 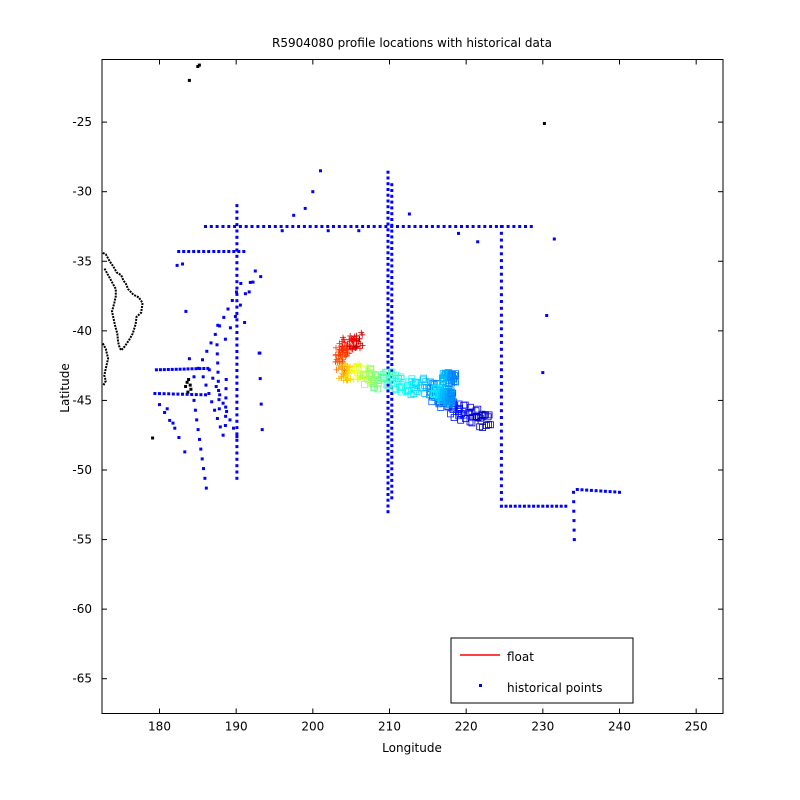 I want to click on x-tick-label: 230, so click(x=542, y=727).